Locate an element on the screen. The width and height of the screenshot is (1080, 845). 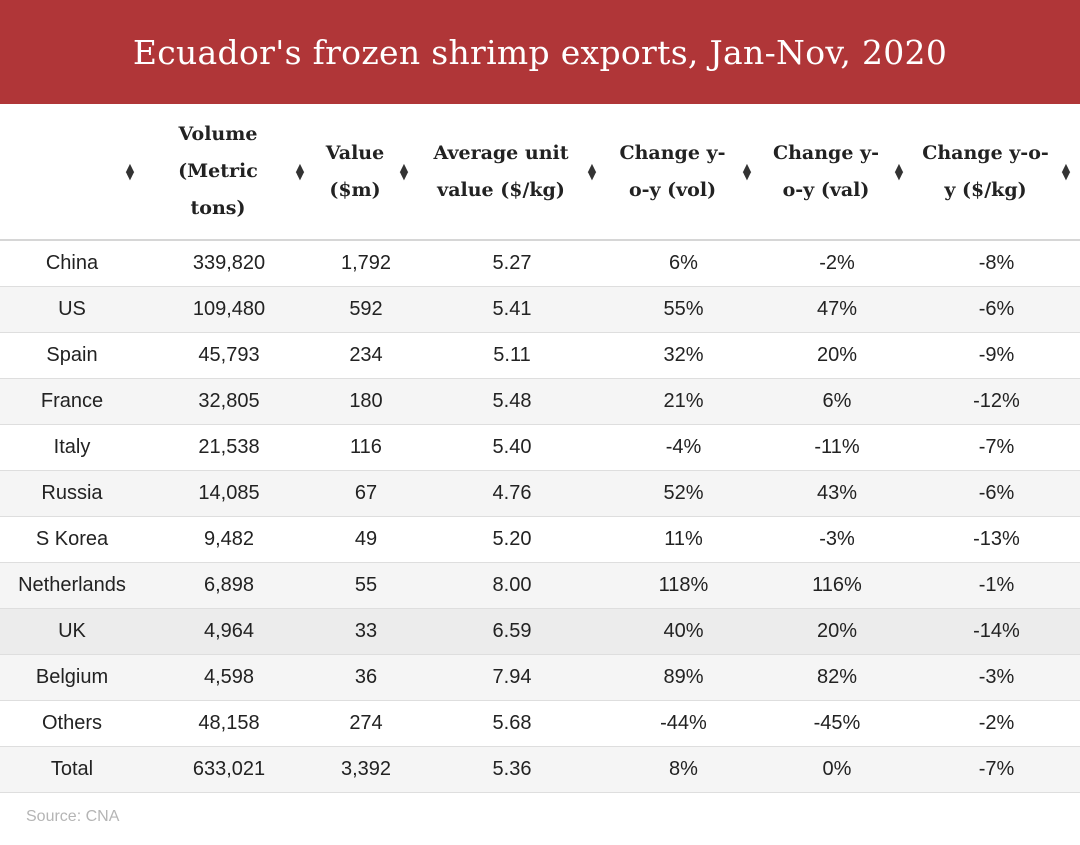
table-cell: 82% is located at coordinates (837, 677).